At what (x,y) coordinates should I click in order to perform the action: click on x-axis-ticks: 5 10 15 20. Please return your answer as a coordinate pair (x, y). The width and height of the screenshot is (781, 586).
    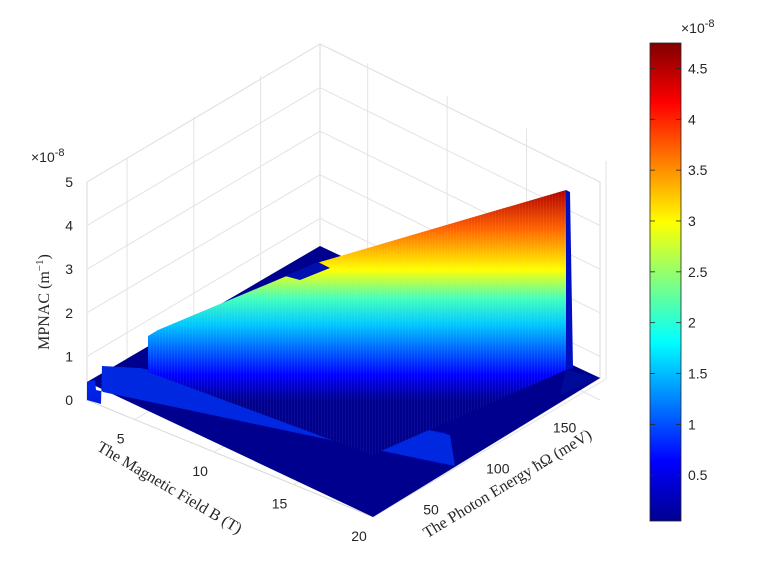
    Looking at the image, I should click on (242, 488).